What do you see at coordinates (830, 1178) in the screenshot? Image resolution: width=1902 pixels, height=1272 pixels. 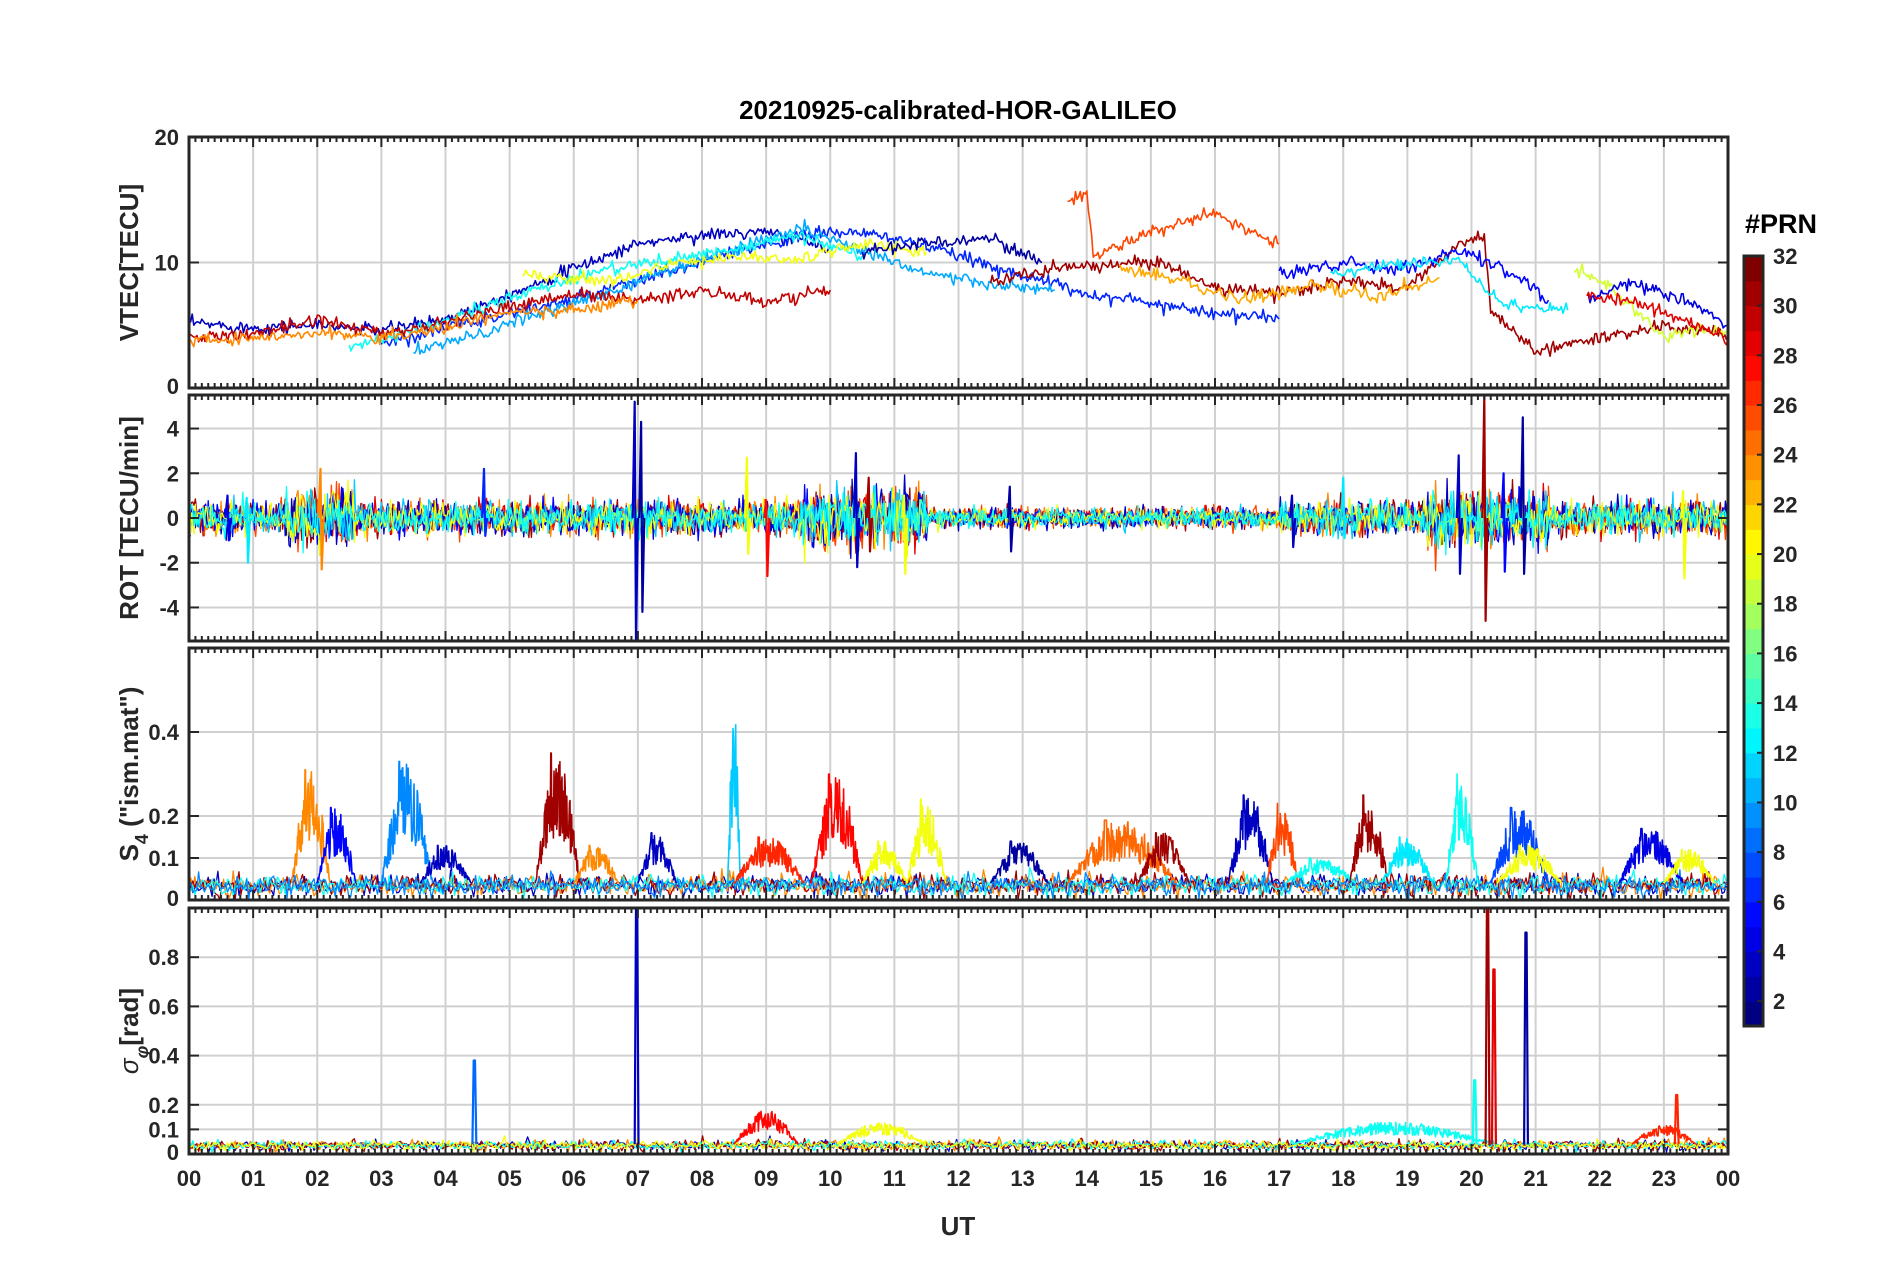 I see `xtick-label: 10` at bounding box center [830, 1178].